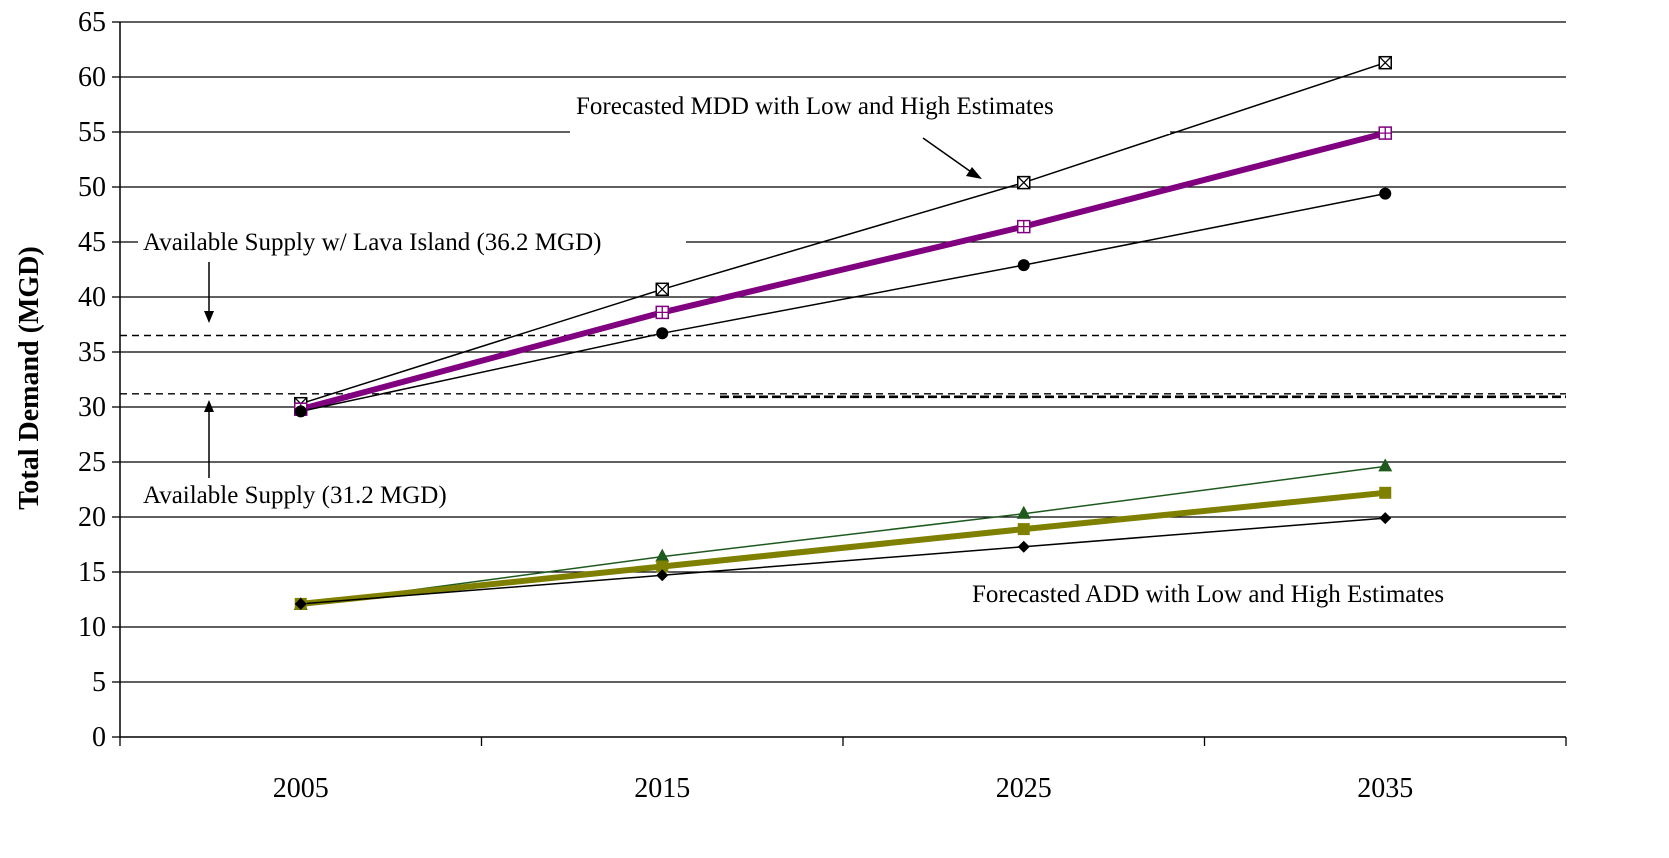 Image resolution: width=1669 pixels, height=858 pixels. I want to click on y-tick-label: 20, so click(92, 517).